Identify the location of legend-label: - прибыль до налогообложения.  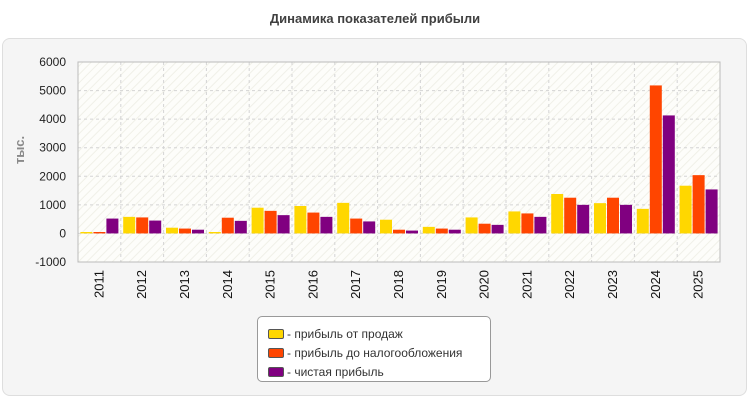
(375, 352).